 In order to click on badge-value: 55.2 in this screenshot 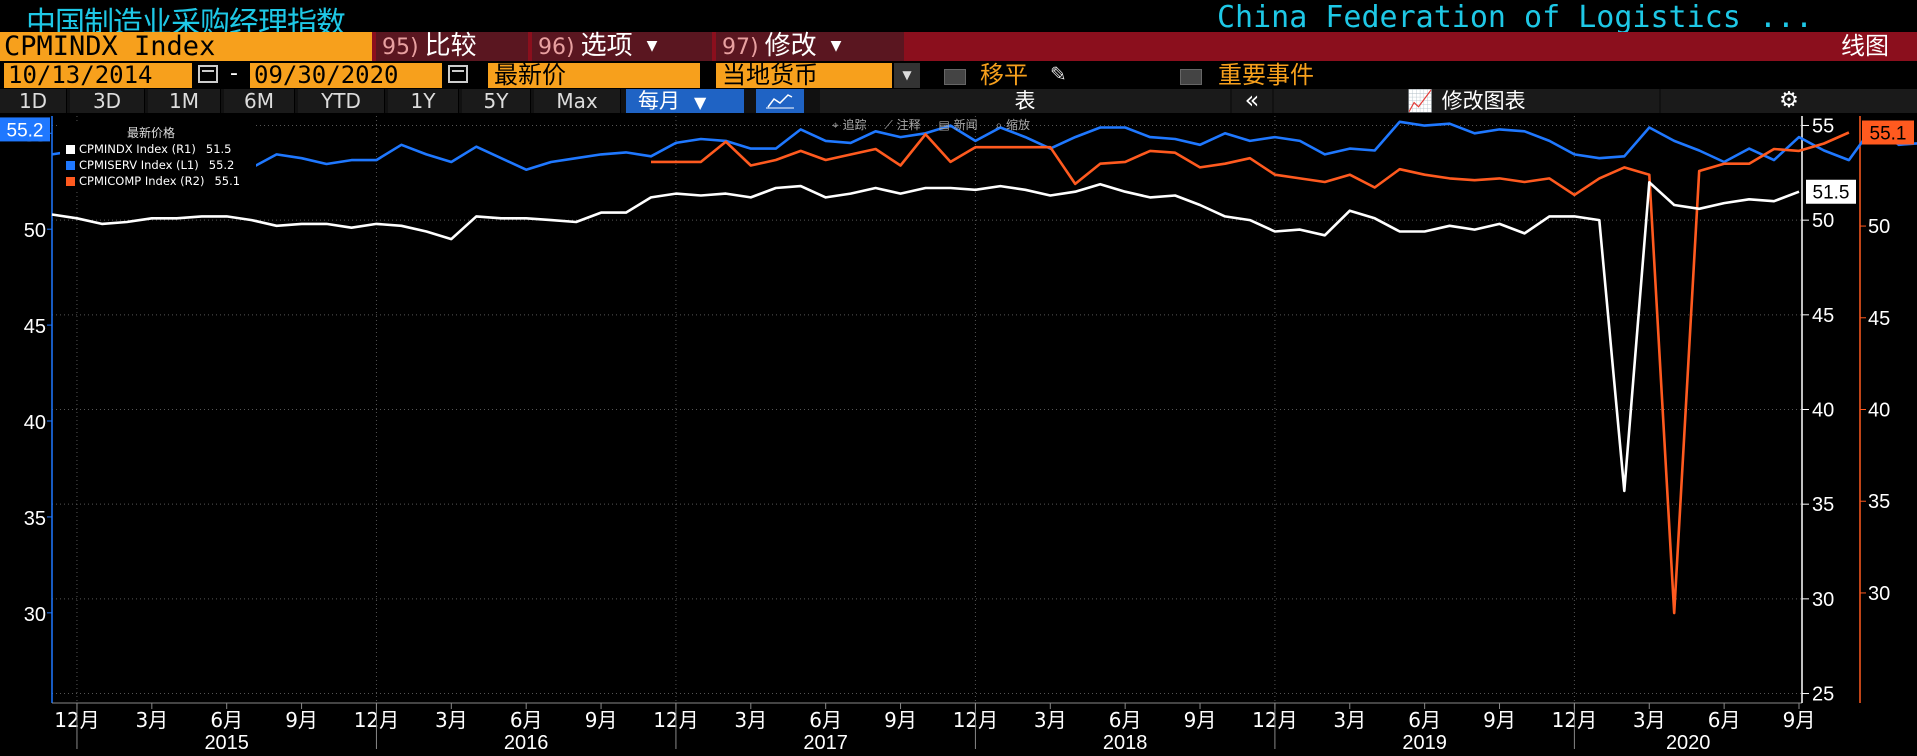, I will do `click(25, 130)`.